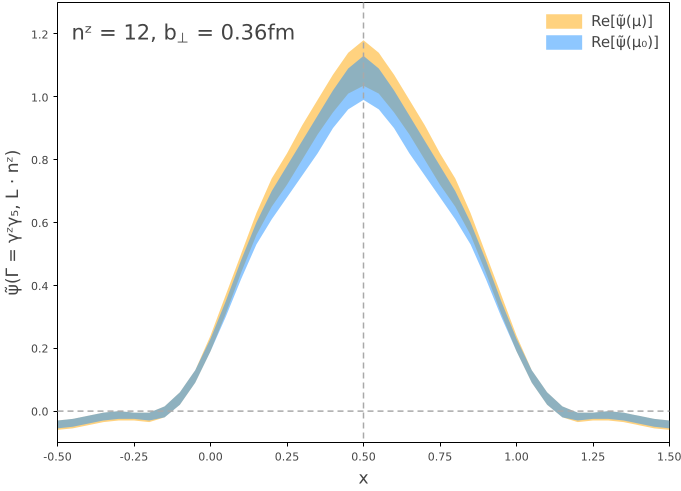 Image resolution: width=681 pixels, height=491 pixels. I want to click on y-axis-title: ψ̃(Γ = γᶻγ₅, L · nᶻ), so click(13, 223).